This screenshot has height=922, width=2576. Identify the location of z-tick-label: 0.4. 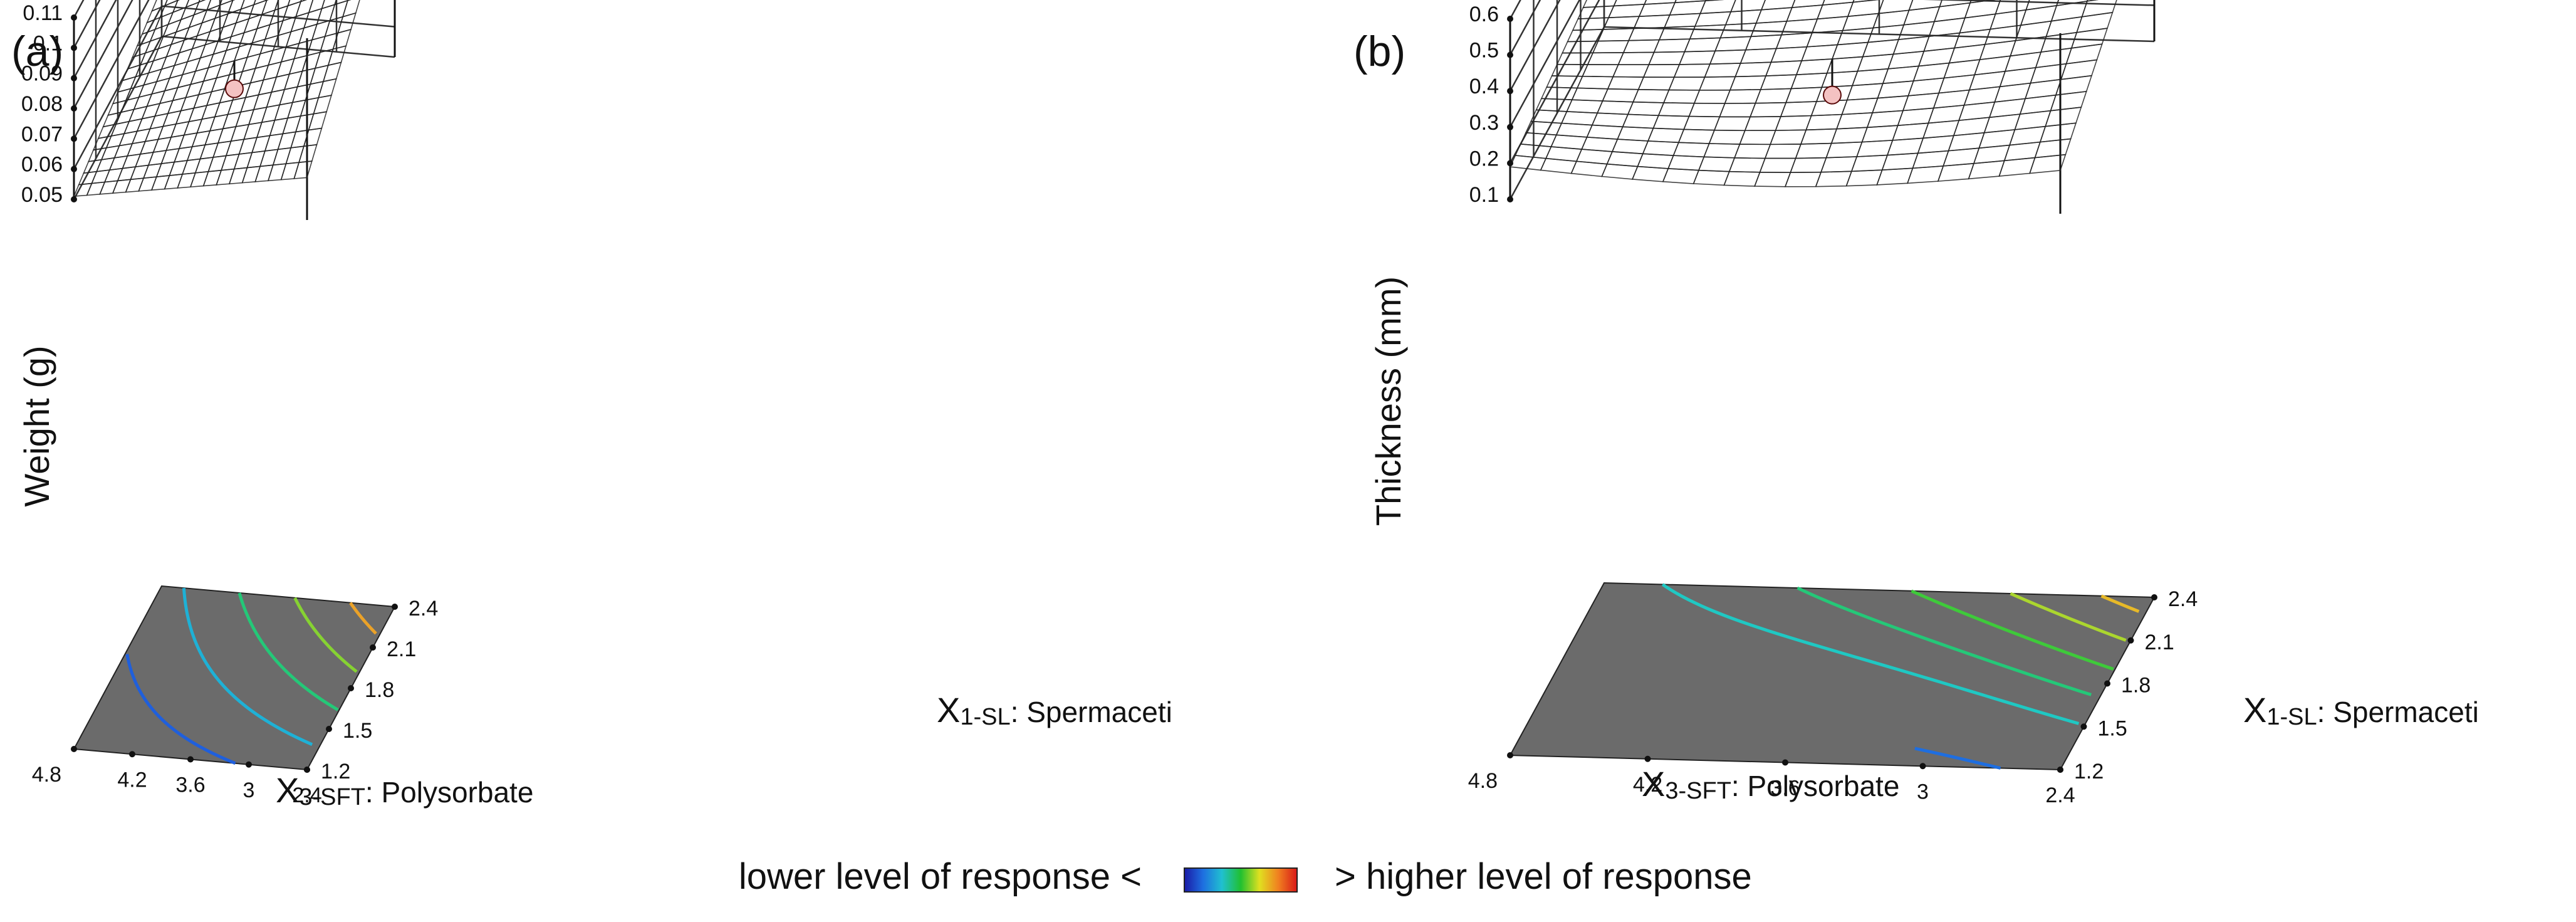
(1484, 87).